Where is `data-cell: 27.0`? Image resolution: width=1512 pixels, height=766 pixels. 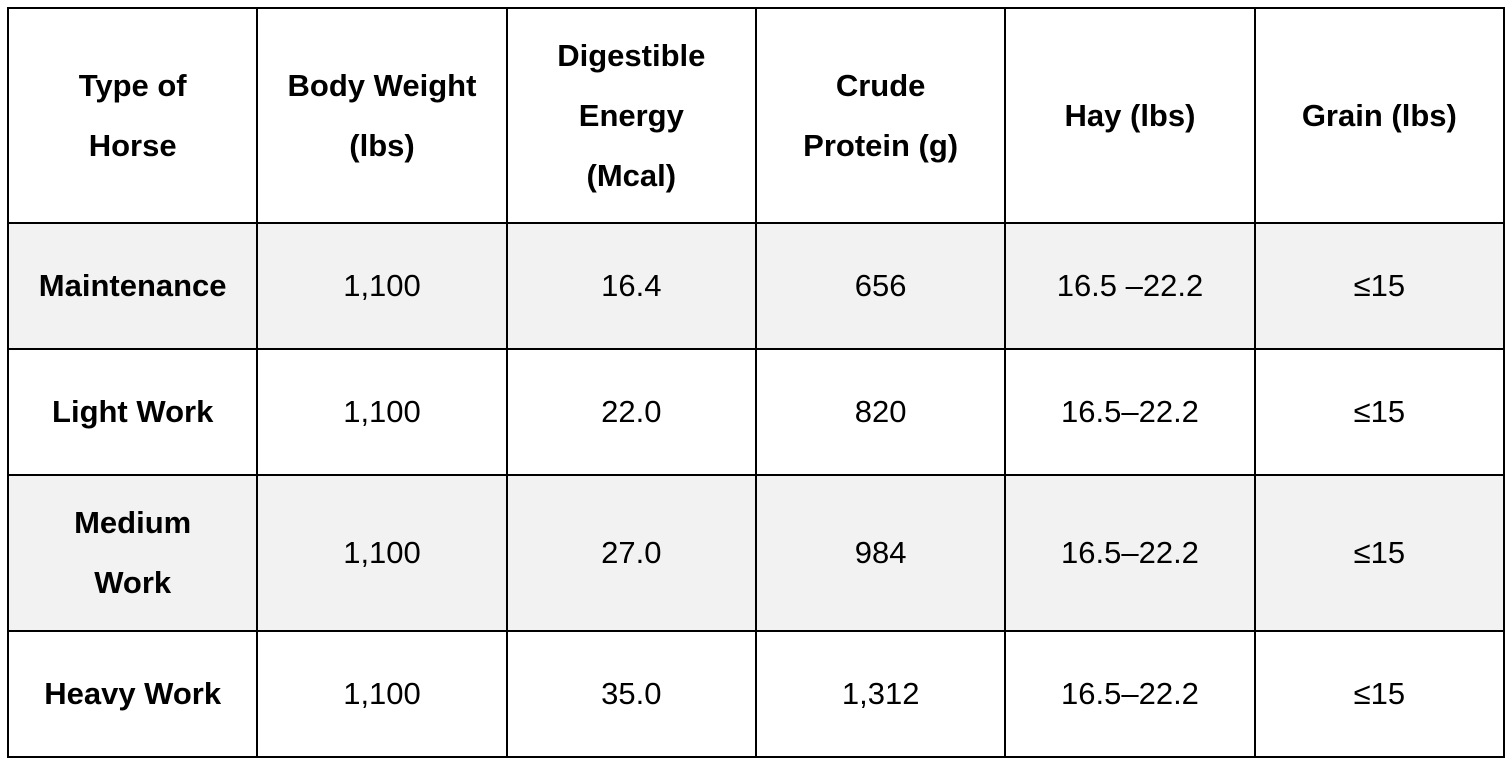
data-cell: 27.0 is located at coordinates (631, 553).